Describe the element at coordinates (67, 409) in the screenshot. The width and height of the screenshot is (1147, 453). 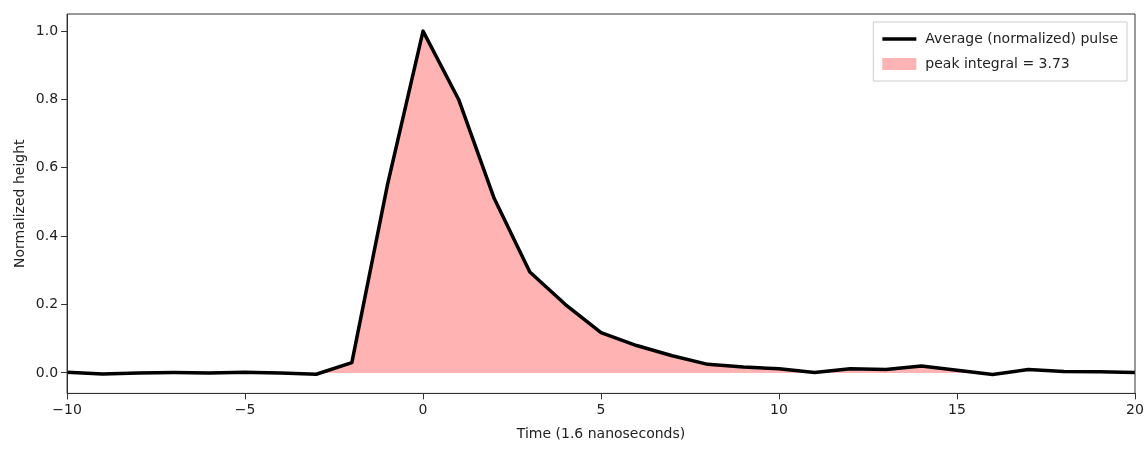
I see `x-tick-label: −10` at that location.